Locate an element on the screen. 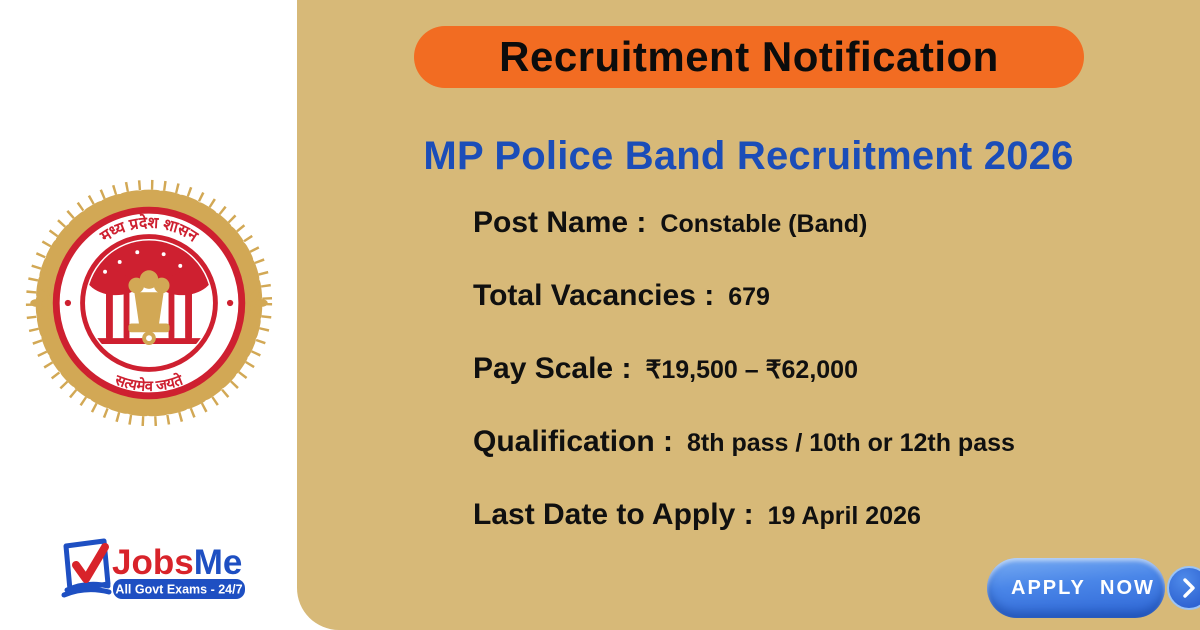  detail-value: 679 is located at coordinates (749, 297).